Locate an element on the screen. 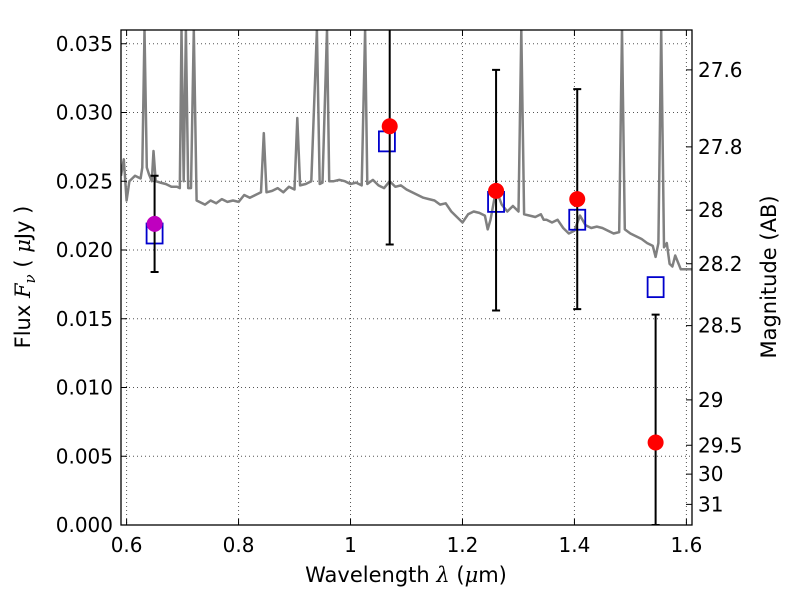 The width and height of the screenshot is (800, 600). y2-tick-label: 30 is located at coordinates (710, 474).